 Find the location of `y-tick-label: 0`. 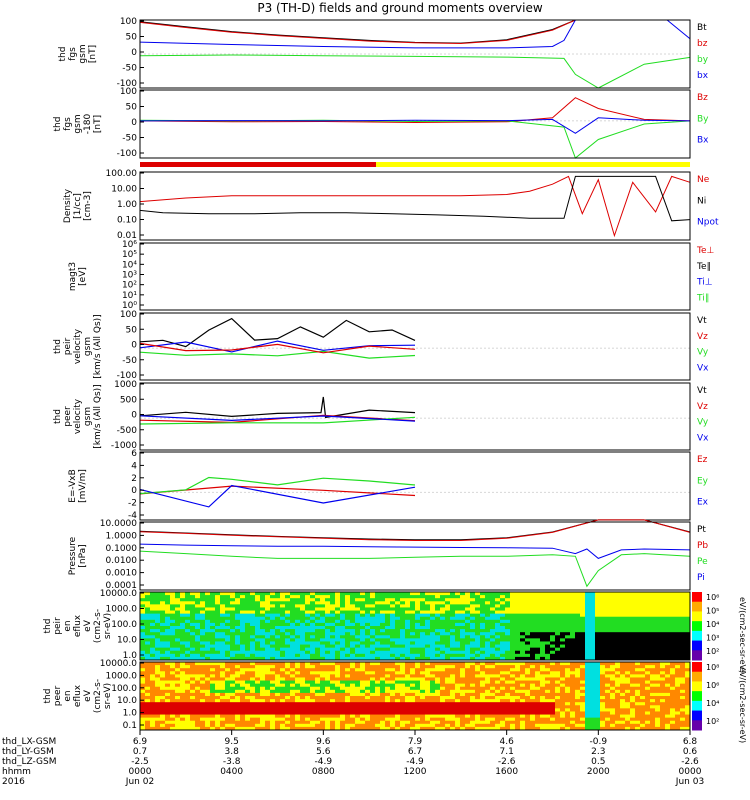

y-tick-label: 0 is located at coordinates (134, 346).